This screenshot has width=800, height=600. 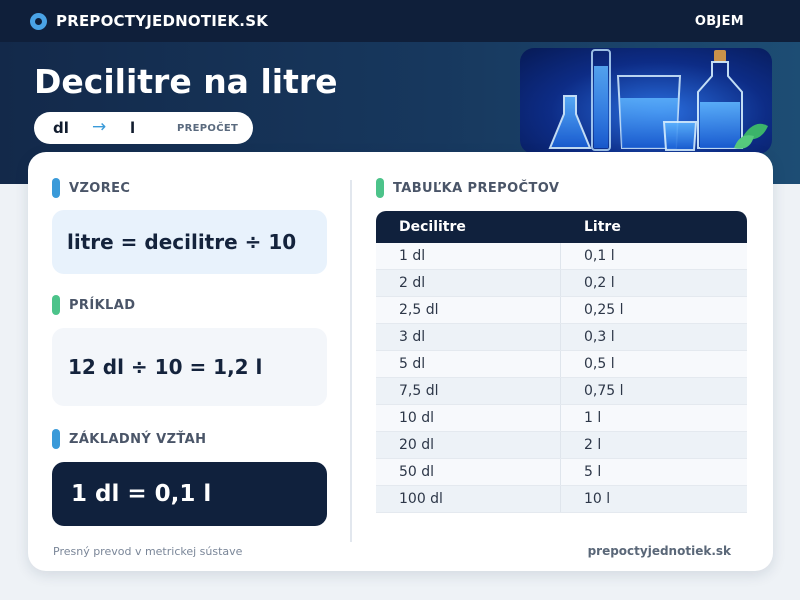 I want to click on cell-decilitre: 2,5 dl, so click(x=468, y=310).